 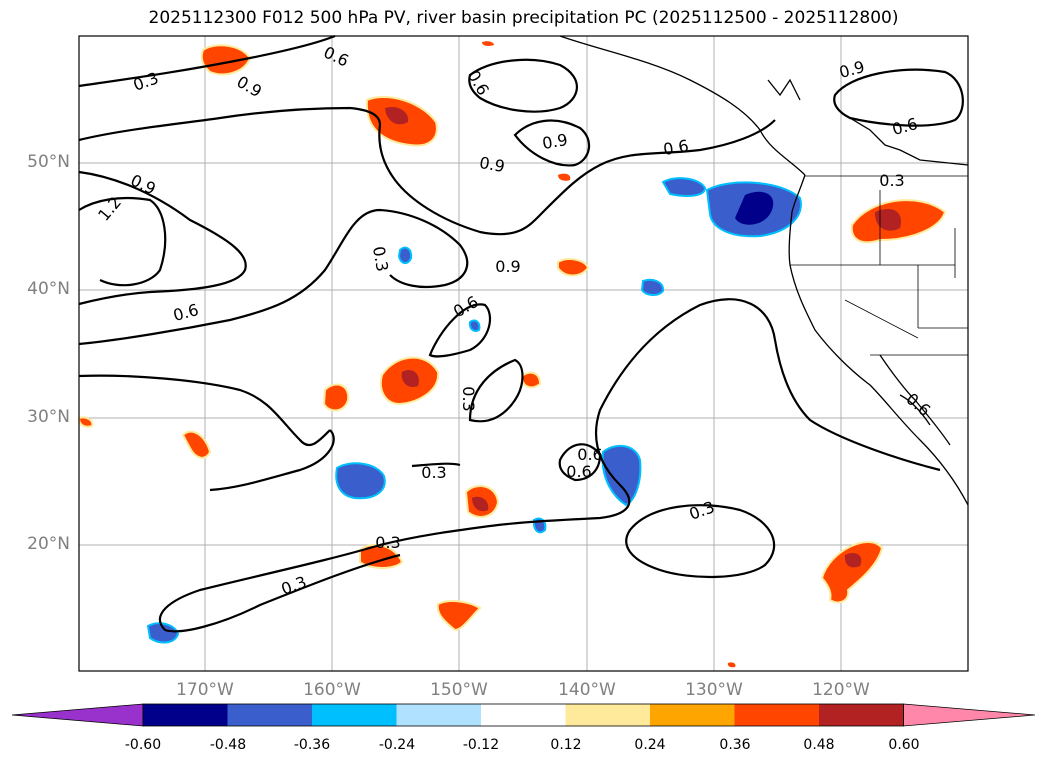 What do you see at coordinates (77, 715) in the screenshot?
I see `colorbar-extend-low` at bounding box center [77, 715].